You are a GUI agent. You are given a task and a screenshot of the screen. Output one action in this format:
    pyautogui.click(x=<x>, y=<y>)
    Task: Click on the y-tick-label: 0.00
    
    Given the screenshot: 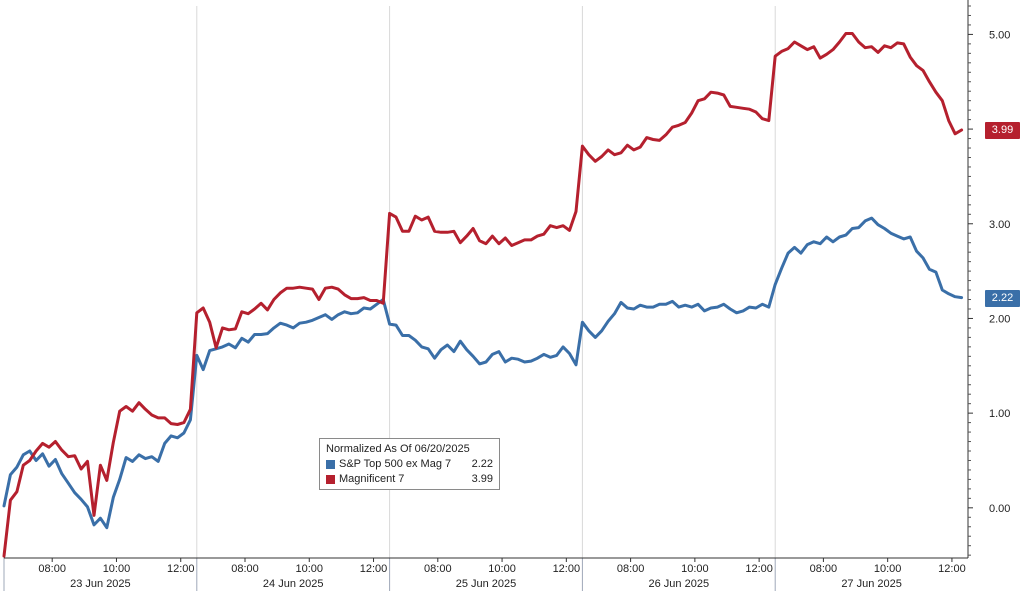 What is the action you would take?
    pyautogui.click(x=999, y=509)
    